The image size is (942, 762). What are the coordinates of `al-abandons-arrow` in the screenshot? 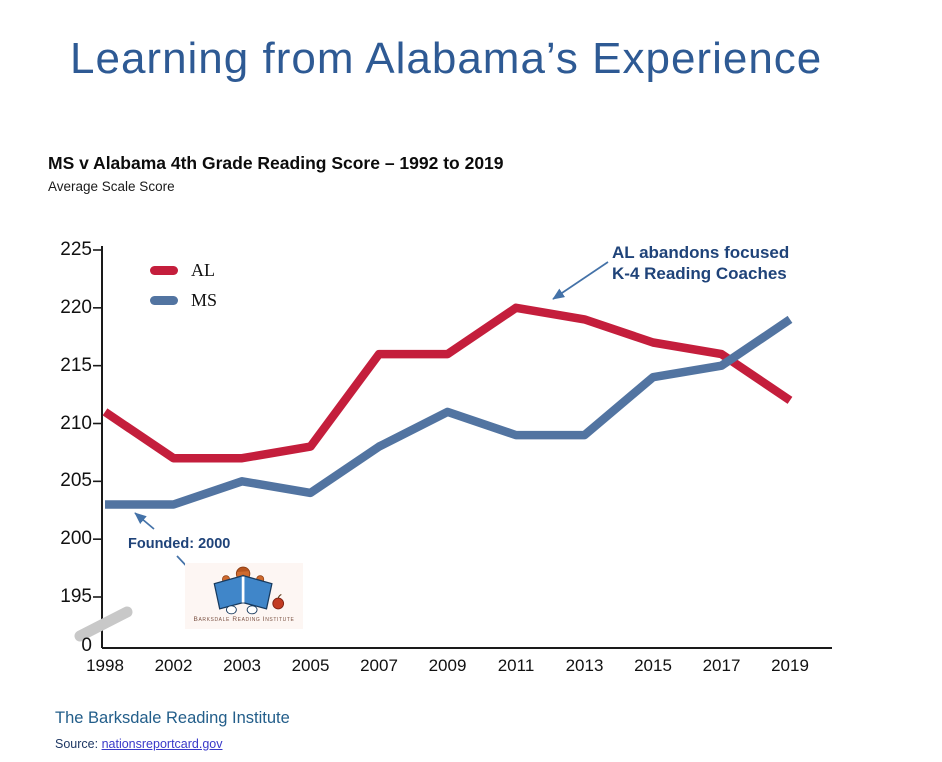 It's located at (580, 280).